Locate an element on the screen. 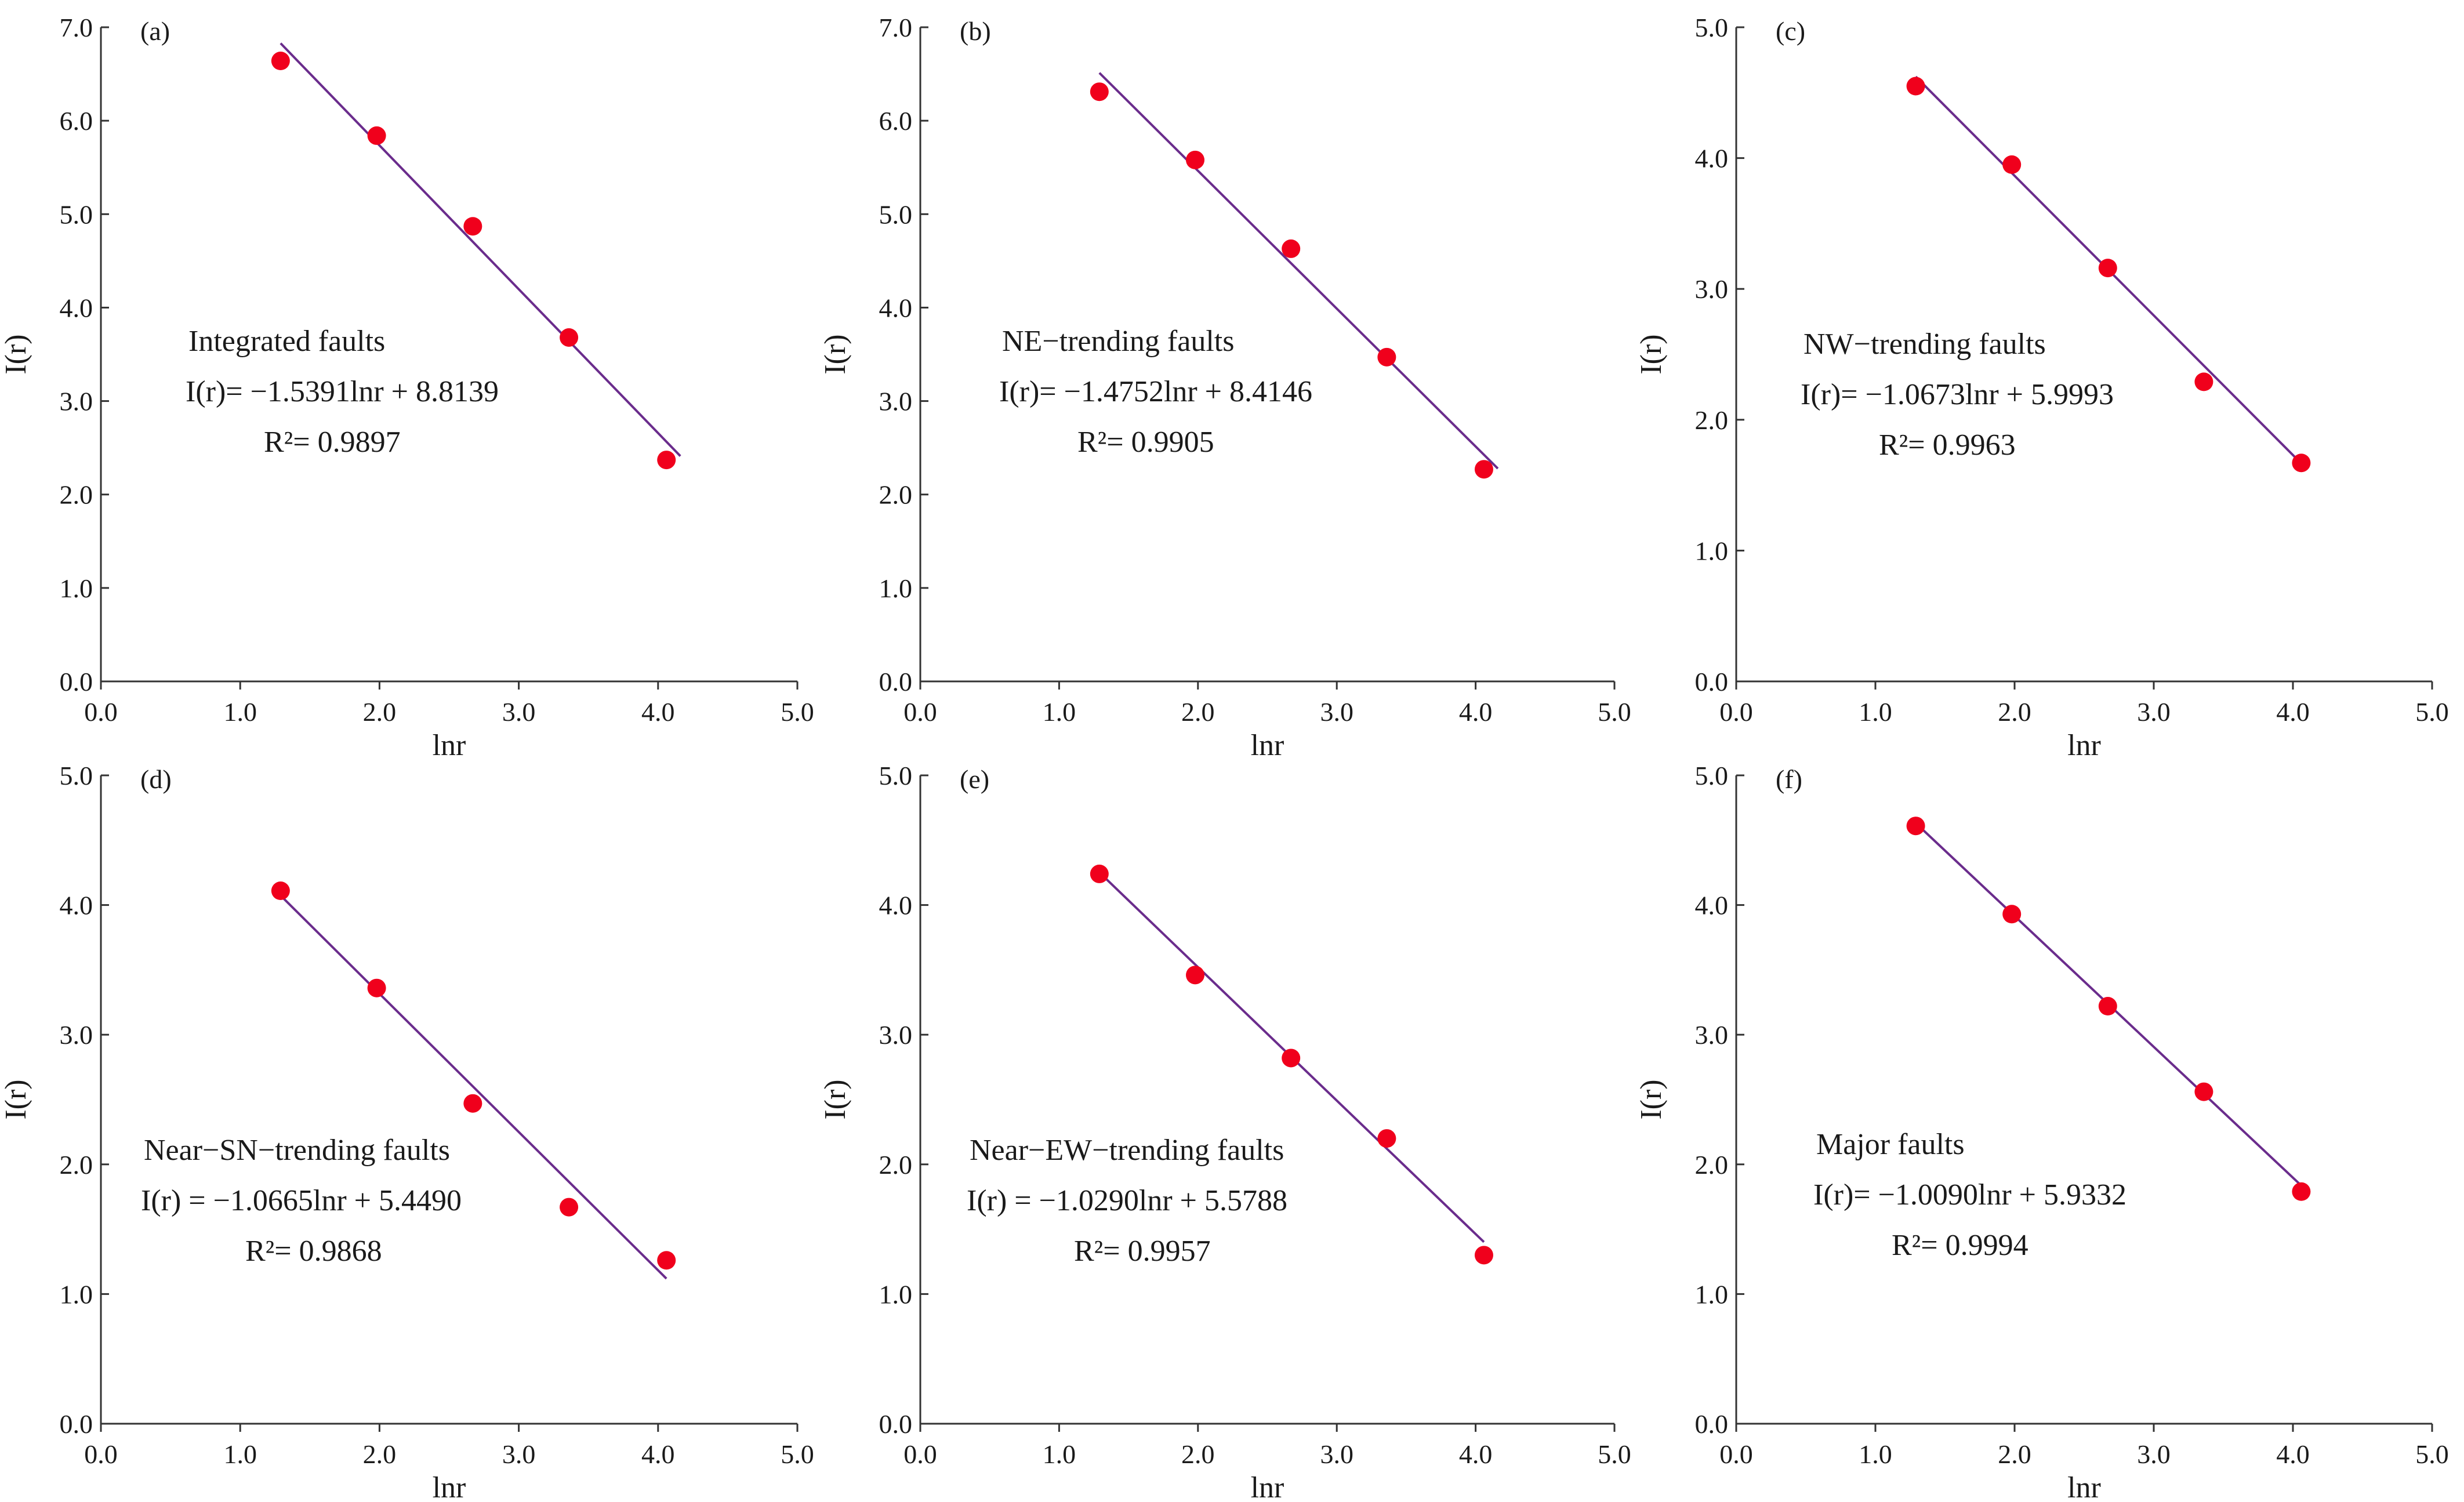 The height and width of the screenshot is (1502, 2464). regression-equation: I(r) = −1.0665lnr + 5.4490 is located at coordinates (301, 1200).